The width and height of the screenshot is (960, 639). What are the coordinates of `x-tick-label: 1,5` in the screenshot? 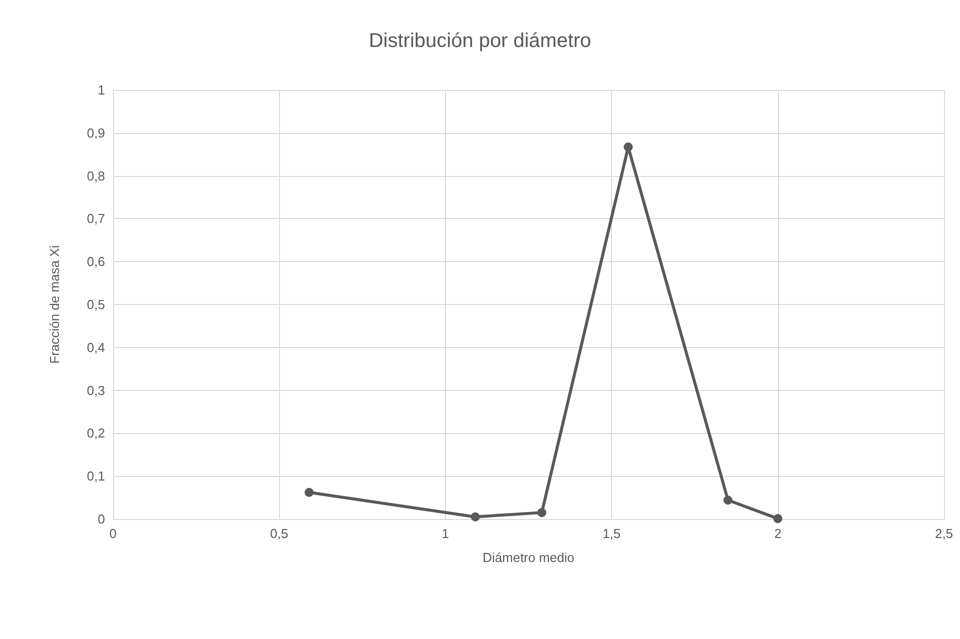 It's located at (611, 533).